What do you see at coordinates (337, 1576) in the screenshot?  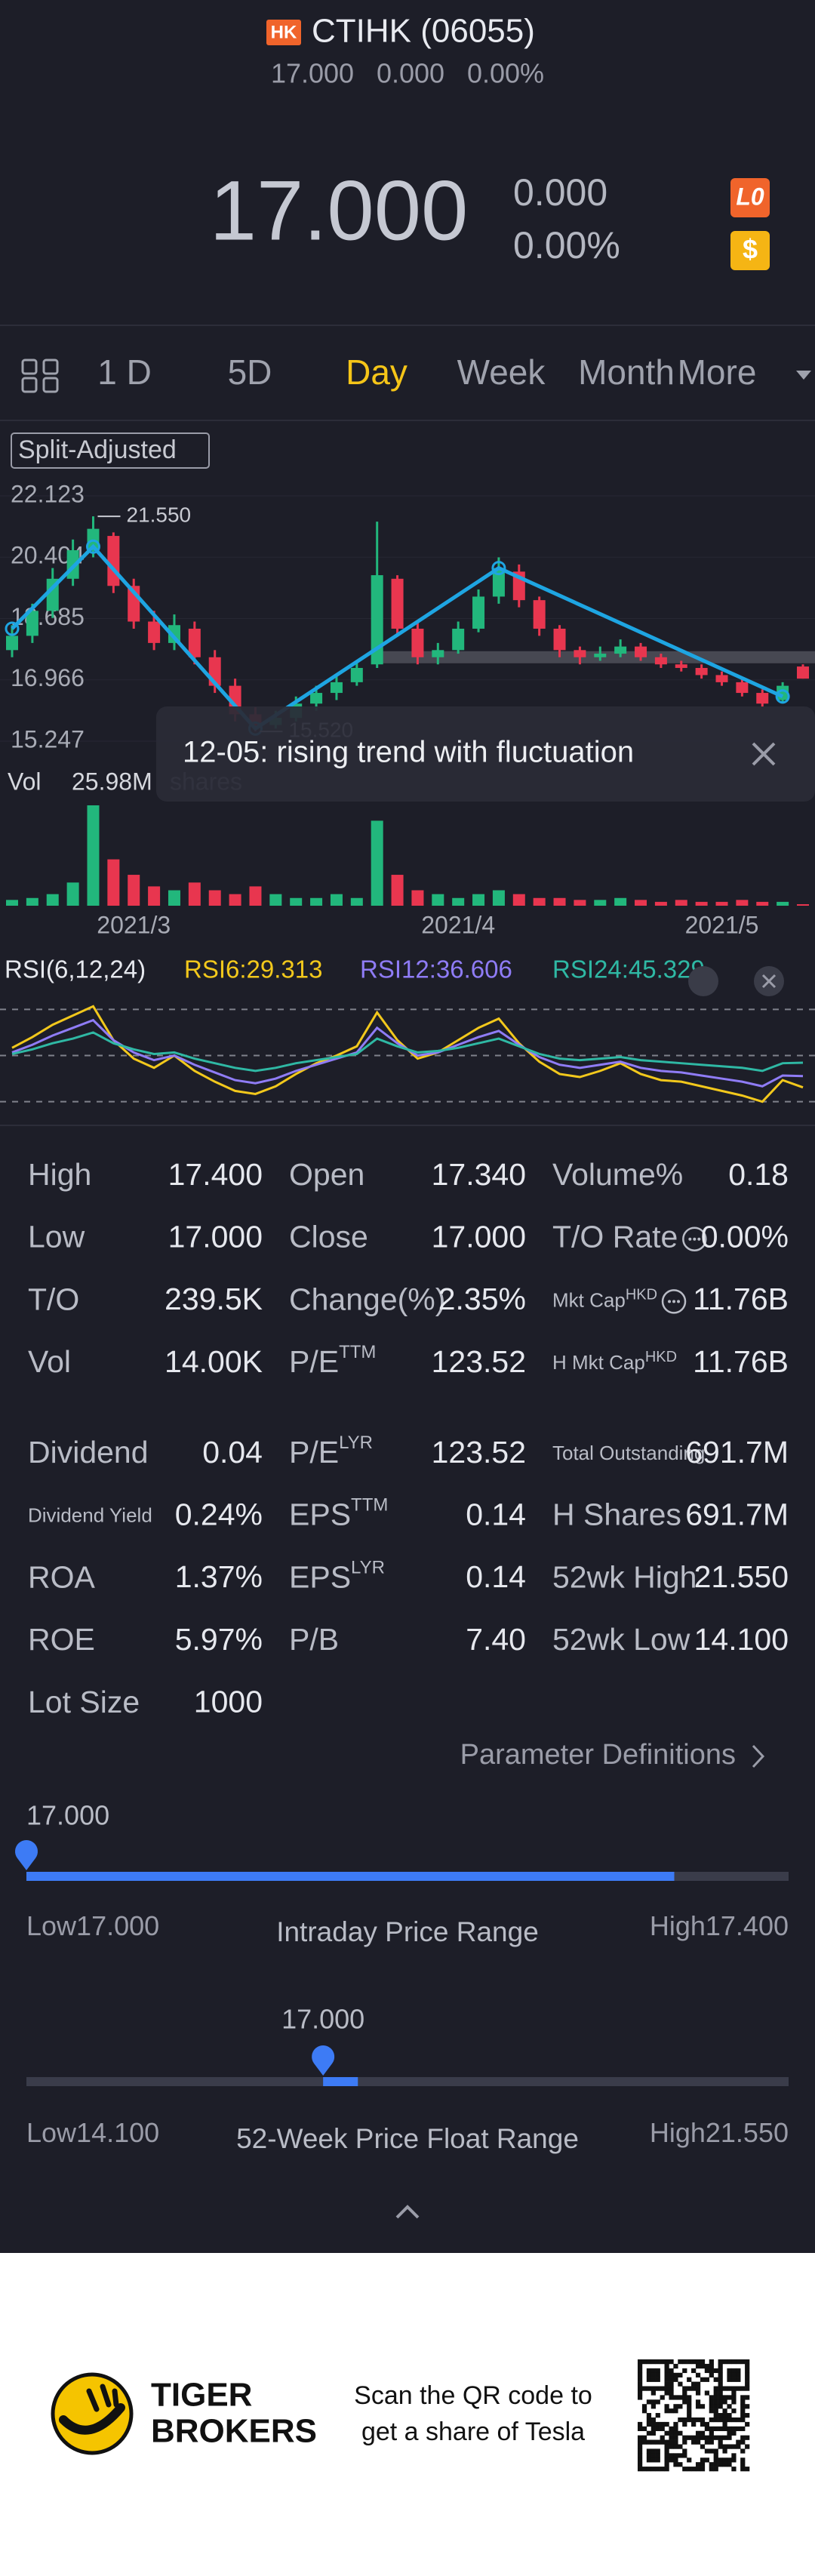 I see `stat-label: EPSLYR` at bounding box center [337, 1576].